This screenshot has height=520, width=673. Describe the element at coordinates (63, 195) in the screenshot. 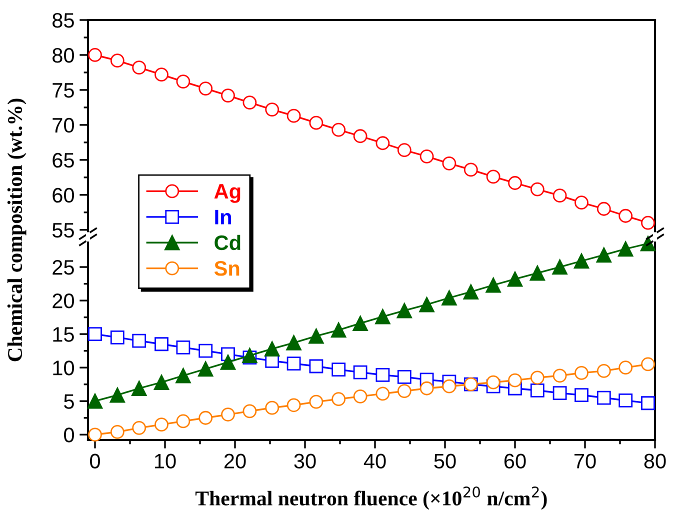

I see `y-tick-label: 60` at that location.